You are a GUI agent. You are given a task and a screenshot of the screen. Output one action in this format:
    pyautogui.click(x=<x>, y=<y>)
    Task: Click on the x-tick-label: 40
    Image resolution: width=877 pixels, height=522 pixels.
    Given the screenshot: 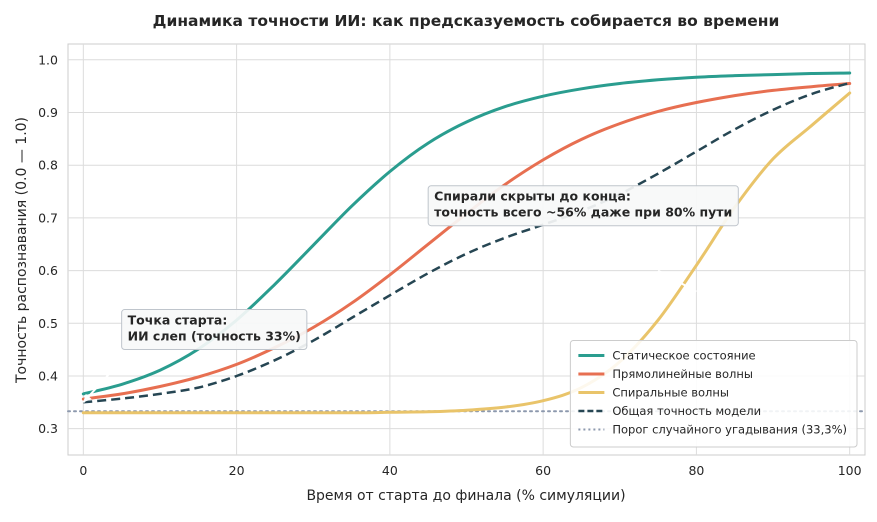 What is the action you would take?
    pyautogui.click(x=390, y=470)
    